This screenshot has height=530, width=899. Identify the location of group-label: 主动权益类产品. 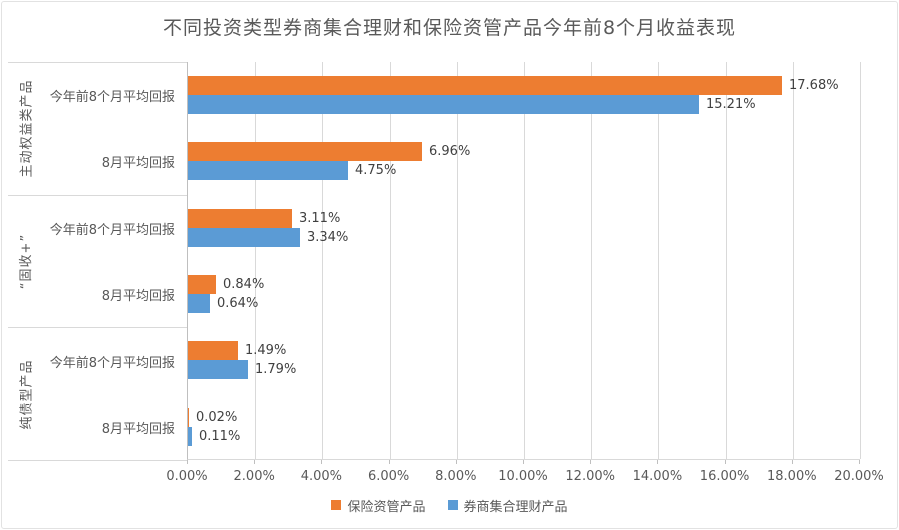
(27, 128).